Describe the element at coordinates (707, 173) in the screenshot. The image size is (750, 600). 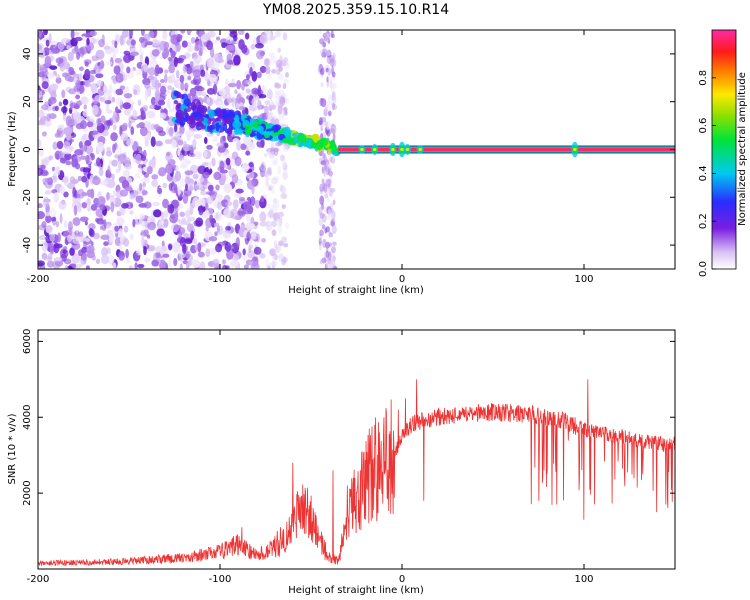
I see `colorbar-ticks: 0.0 0.2 0.4 0.6 0.8` at that location.